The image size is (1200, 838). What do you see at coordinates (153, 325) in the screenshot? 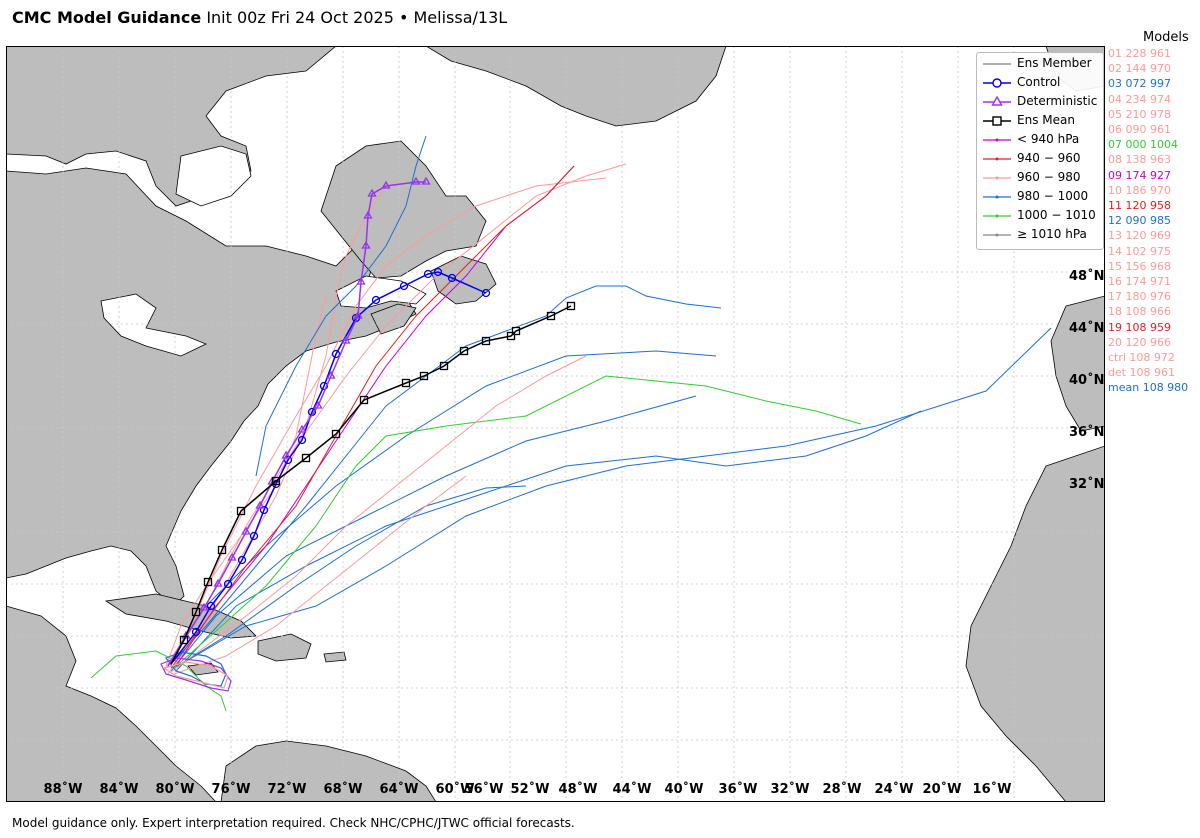
I see `great-lakes` at bounding box center [153, 325].